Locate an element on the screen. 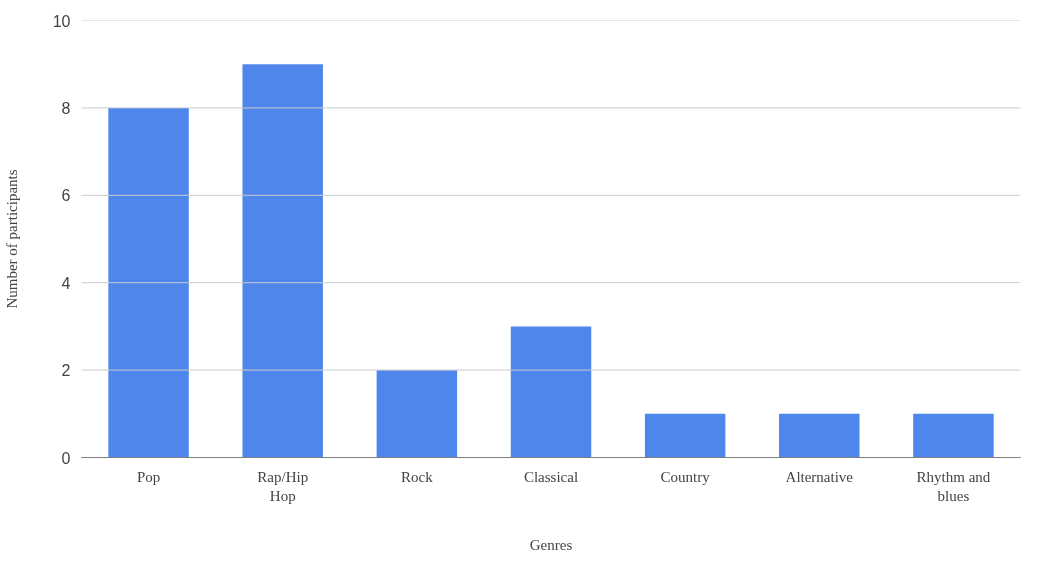 The height and width of the screenshot is (571, 1054). x-axis-title: Genres is located at coordinates (551, 544).